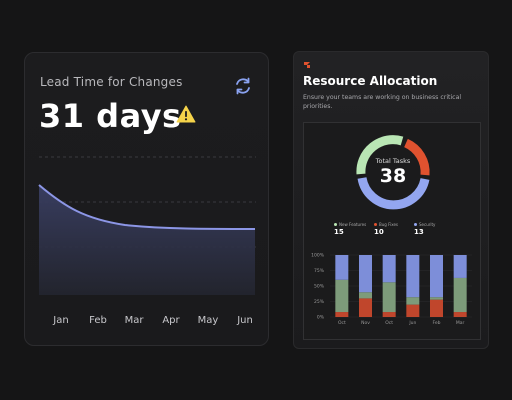 This screenshot has height=400, width=512. I want to click on donut-chart, so click(393, 172).